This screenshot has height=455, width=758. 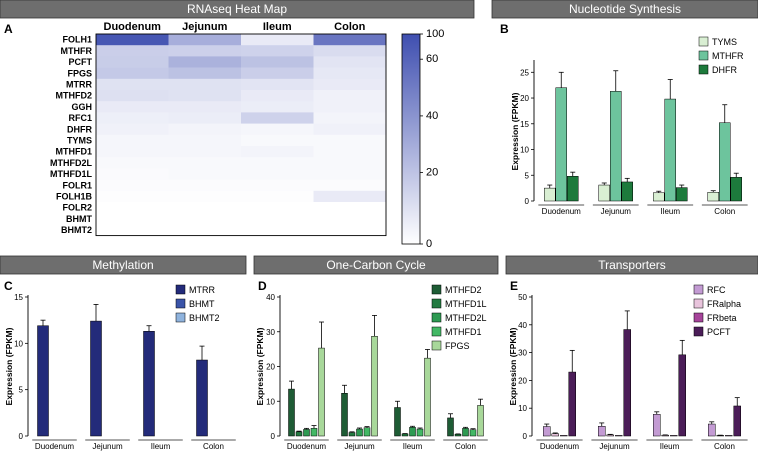 What do you see at coordinates (432, 59) in the screenshot?
I see `colorbar-tick-label-60: 60` at bounding box center [432, 59].